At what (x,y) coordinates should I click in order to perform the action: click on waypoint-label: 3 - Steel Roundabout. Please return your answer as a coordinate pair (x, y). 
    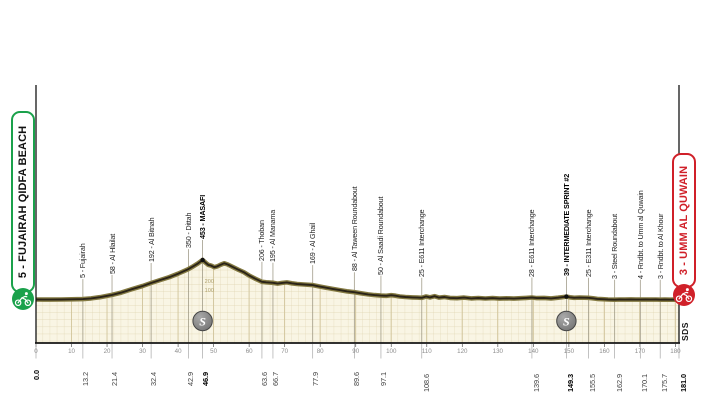
    Looking at the image, I should click on (615, 246).